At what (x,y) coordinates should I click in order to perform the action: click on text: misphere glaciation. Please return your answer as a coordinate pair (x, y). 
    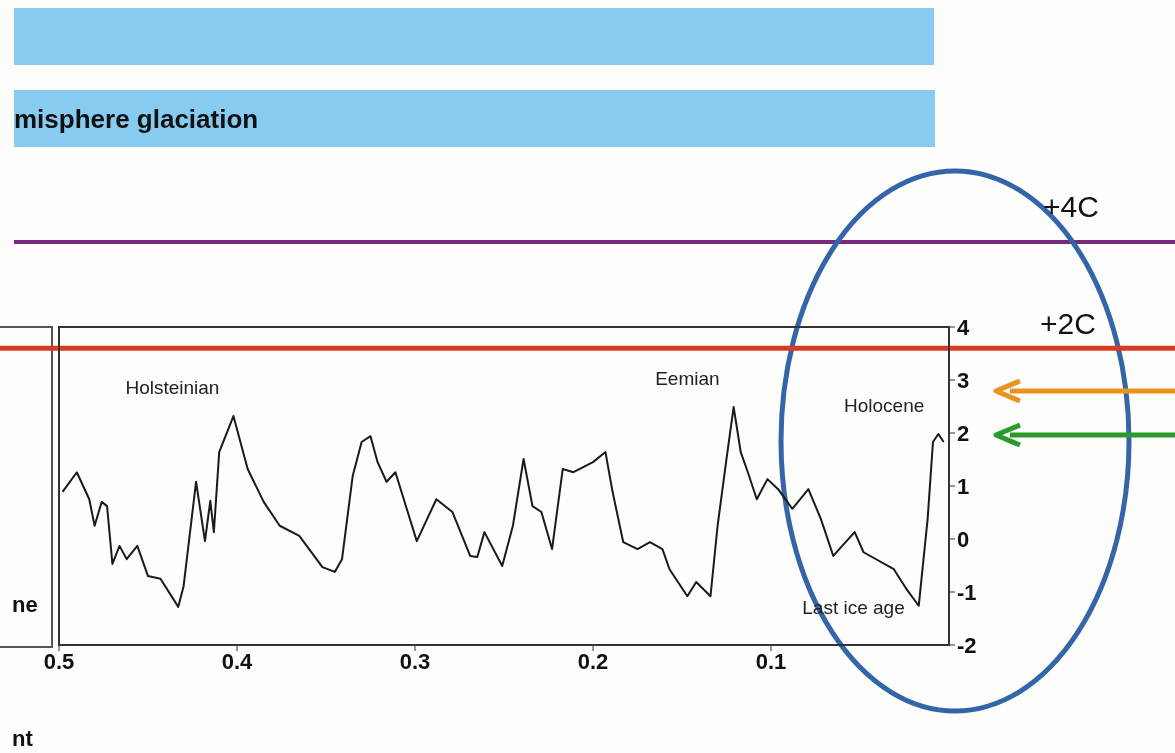
    Looking at the image, I should click on (136, 119).